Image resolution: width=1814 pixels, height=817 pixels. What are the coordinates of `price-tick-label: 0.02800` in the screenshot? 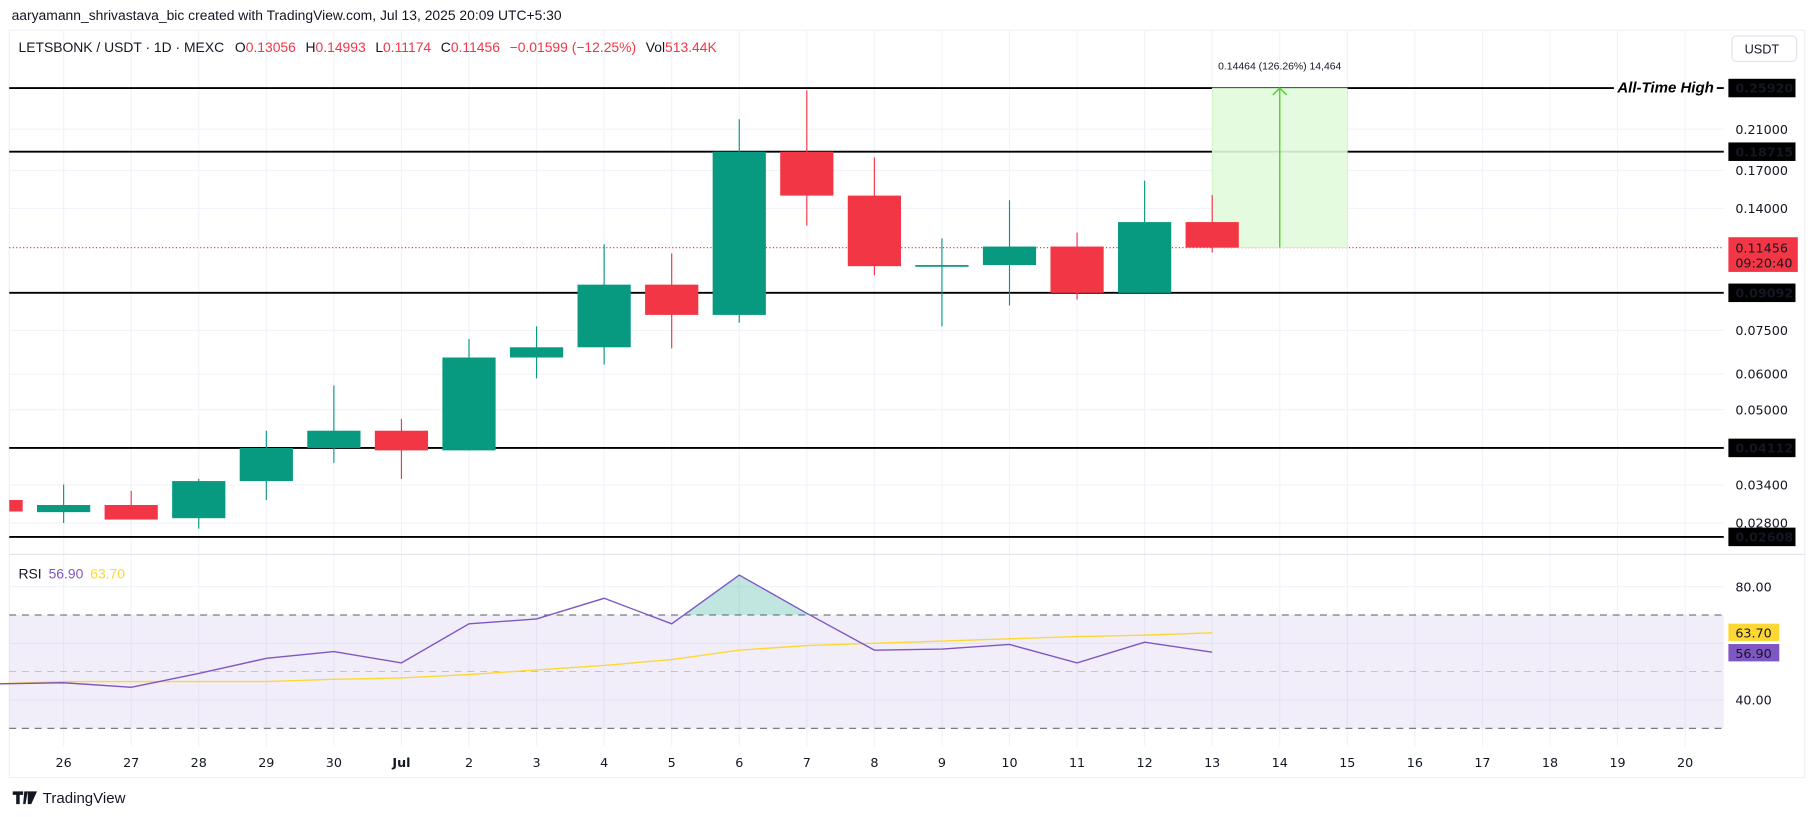 It's located at (1761, 523).